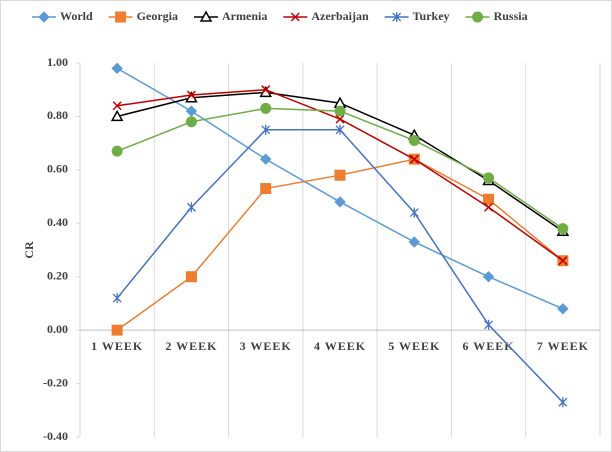  I want to click on x-tick-label: 3 WEEK, so click(266, 346).